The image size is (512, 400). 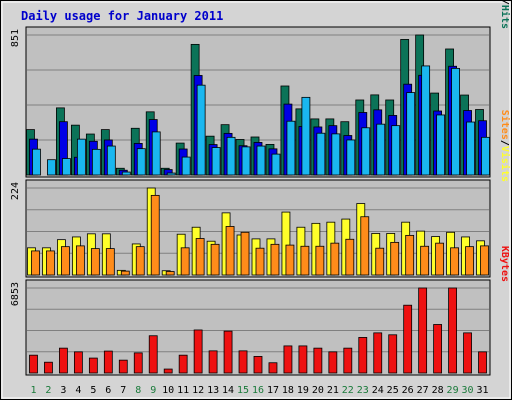 What do you see at coordinates (505, 17) in the screenshot?
I see `legend-item-hits: Hits` at bounding box center [505, 17].